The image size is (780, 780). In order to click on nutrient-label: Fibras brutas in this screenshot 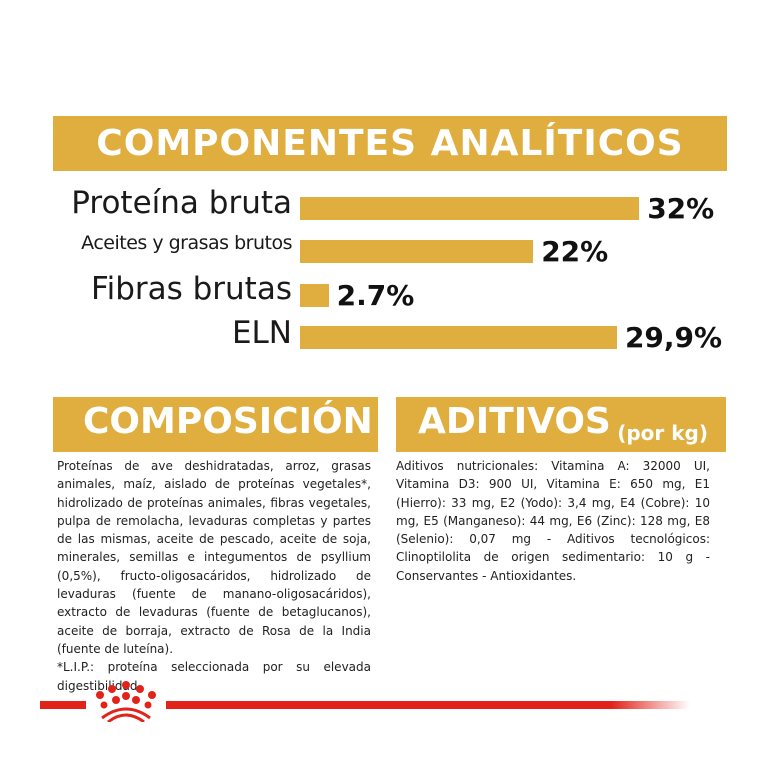, I will do `click(191, 289)`.